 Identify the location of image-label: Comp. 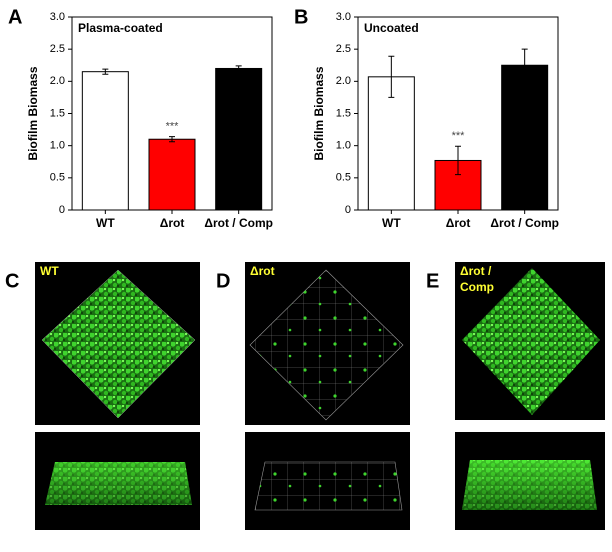
(477, 287).